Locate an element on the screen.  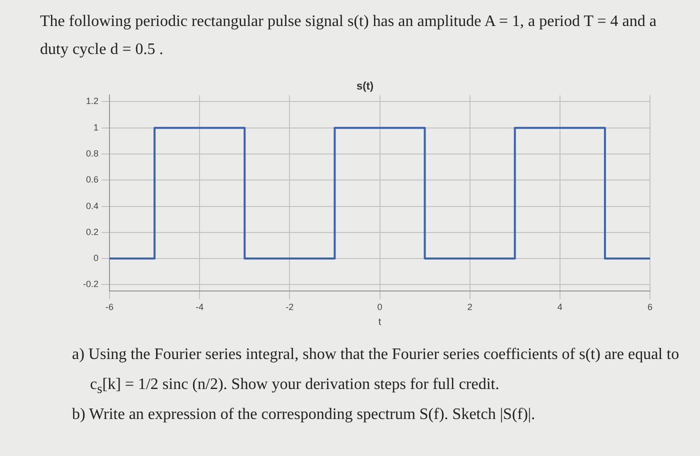
y-tick-label: 0.6 is located at coordinates (92, 179).